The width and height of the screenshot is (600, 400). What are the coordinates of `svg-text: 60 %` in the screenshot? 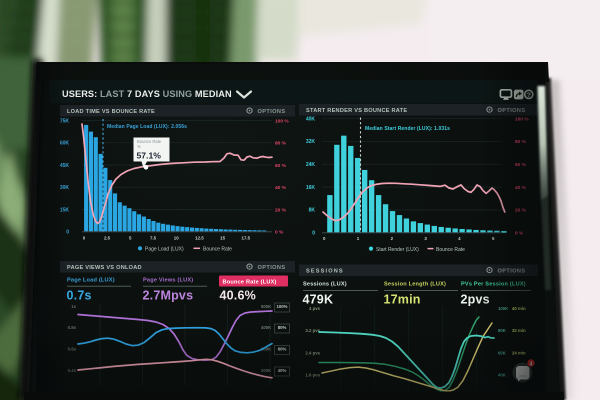 It's located at (281, 166).